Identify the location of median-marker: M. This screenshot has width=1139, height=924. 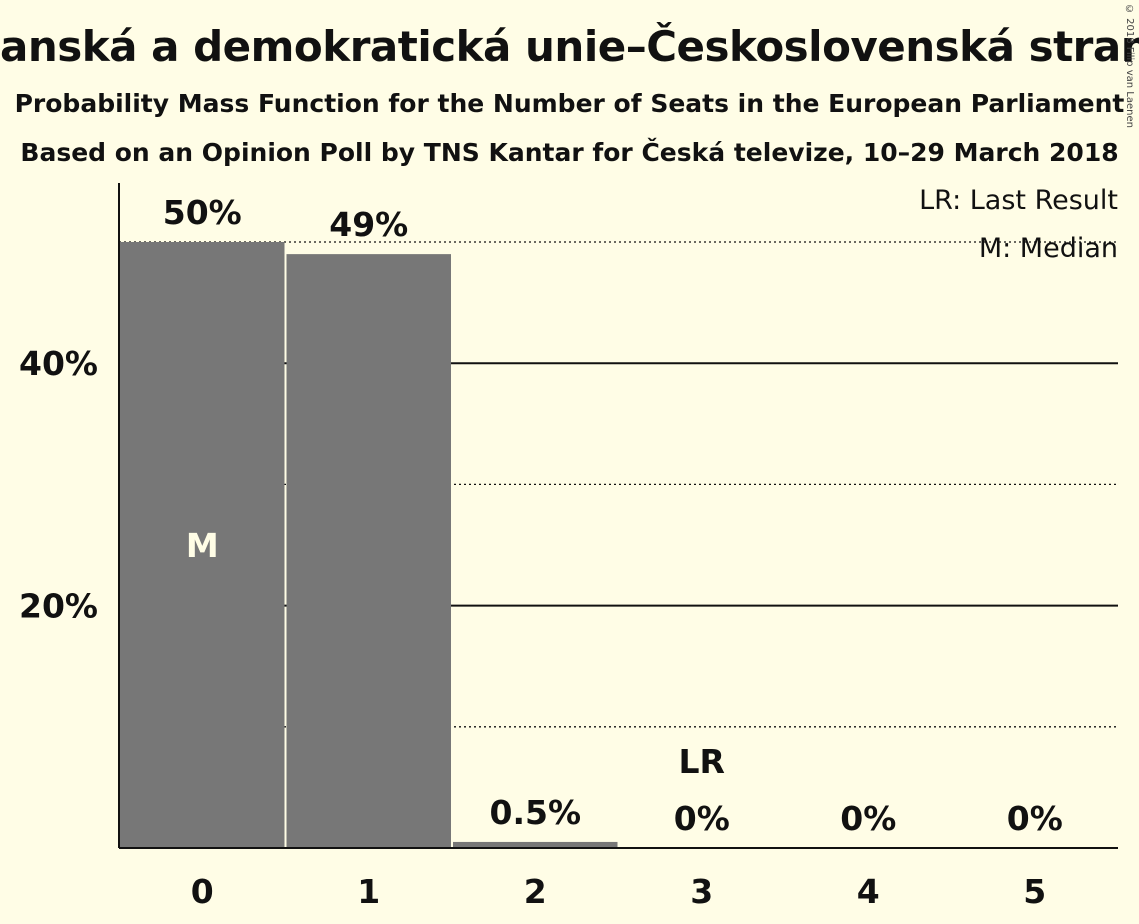
(202, 545).